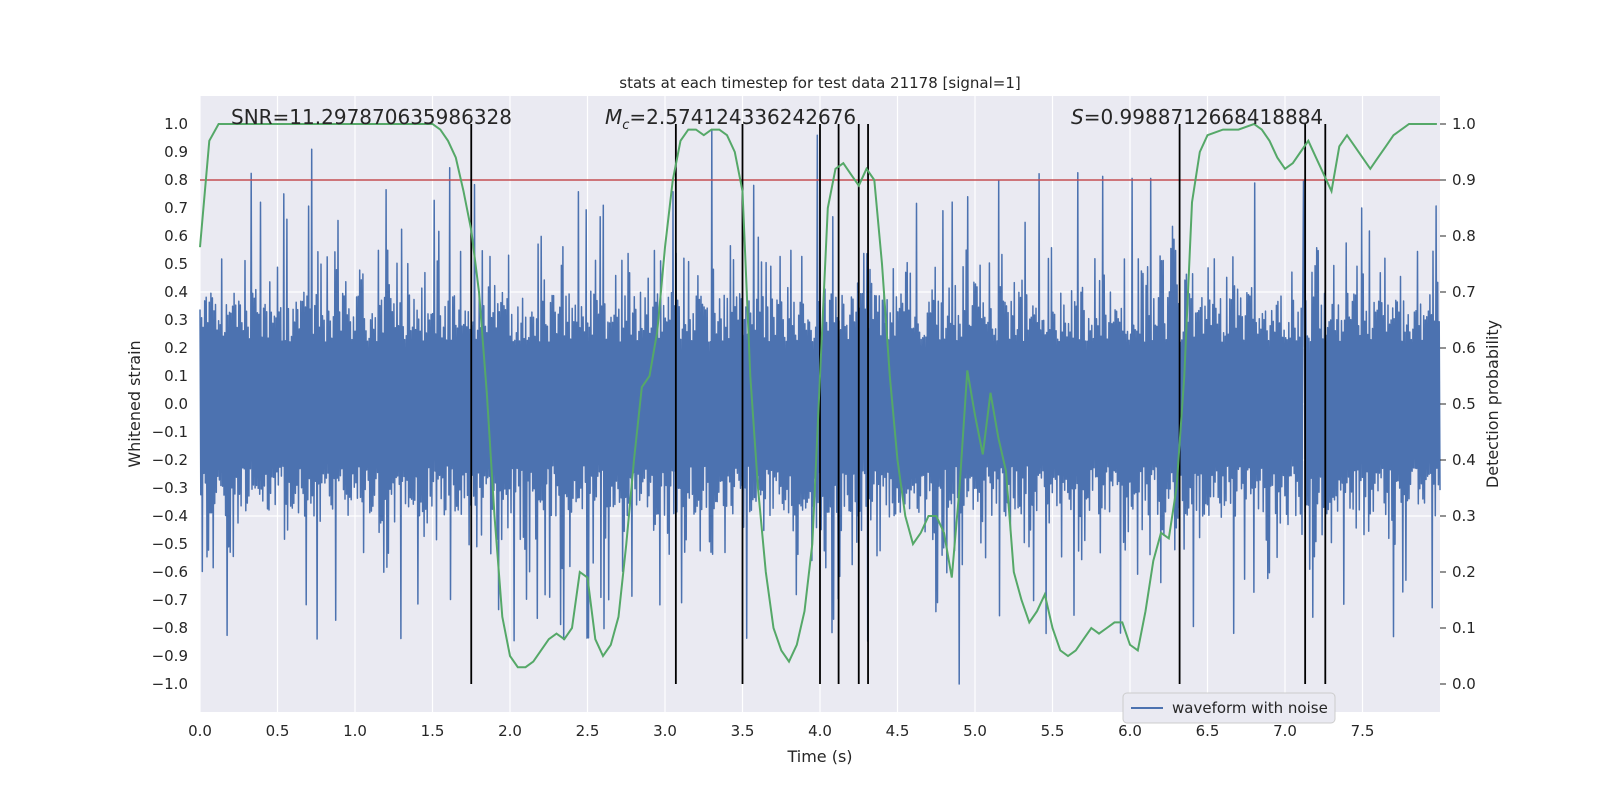 Image resolution: width=1600 pixels, height=800 pixels. I want to click on x-tick-label: 5.0, so click(975, 731).